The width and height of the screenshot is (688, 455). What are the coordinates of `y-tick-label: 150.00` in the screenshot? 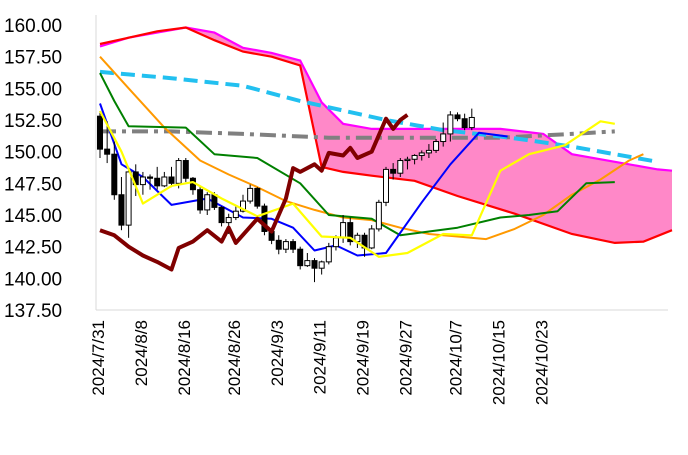 It's located at (33, 153).